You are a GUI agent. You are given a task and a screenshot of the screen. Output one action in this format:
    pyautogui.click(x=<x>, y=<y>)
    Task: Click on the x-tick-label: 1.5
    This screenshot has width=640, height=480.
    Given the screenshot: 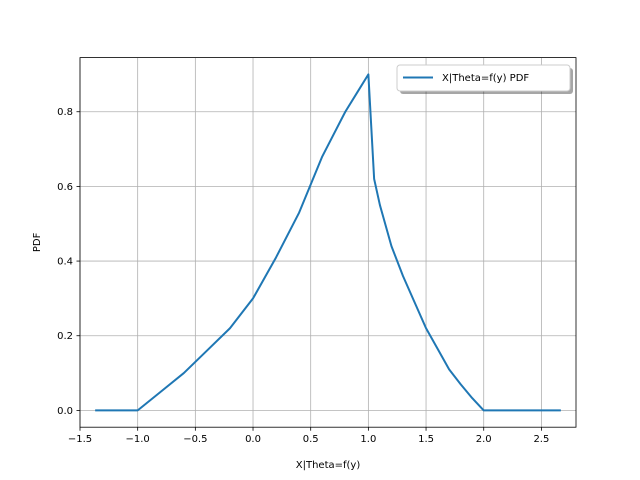 What is the action you would take?
    pyautogui.click(x=426, y=439)
    